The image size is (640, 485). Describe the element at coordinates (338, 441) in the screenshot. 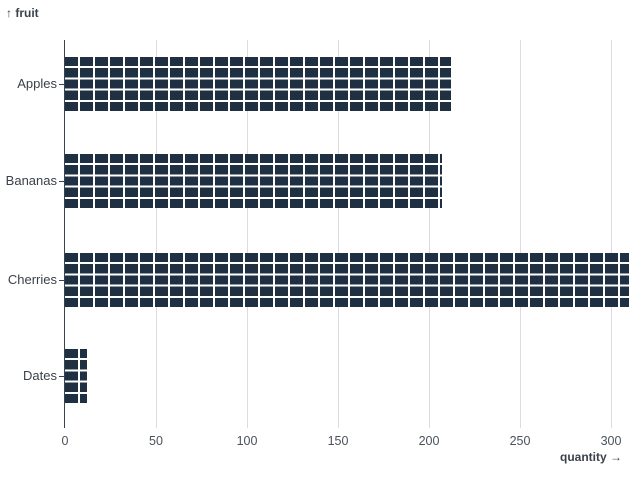

I see `x-tick-label-150: 150` at that location.